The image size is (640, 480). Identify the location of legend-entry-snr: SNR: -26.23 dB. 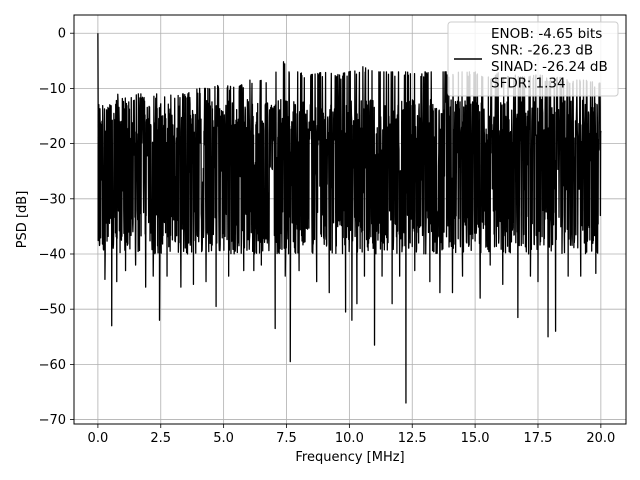
(542, 51).